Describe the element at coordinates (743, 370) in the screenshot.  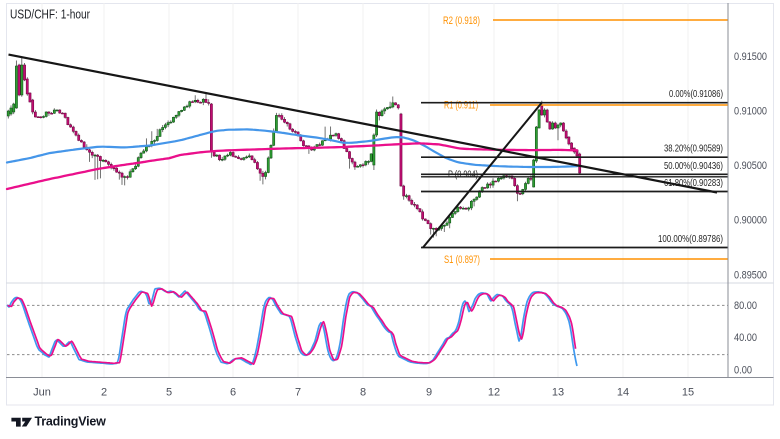
I see `svg-text: 0.00` at that location.